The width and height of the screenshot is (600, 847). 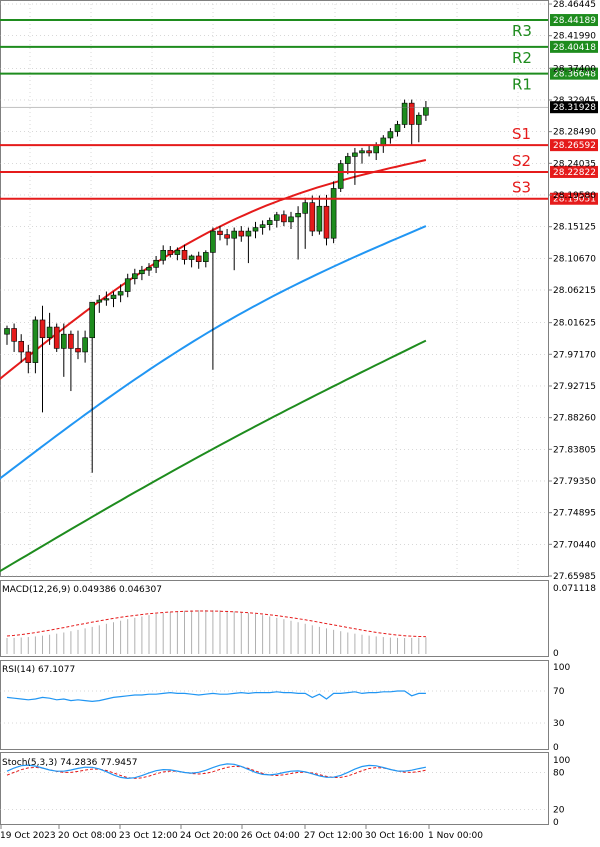 What do you see at coordinates (574, 69) in the screenshot?
I see `price-tick-label: 28.37400` at bounding box center [574, 69].